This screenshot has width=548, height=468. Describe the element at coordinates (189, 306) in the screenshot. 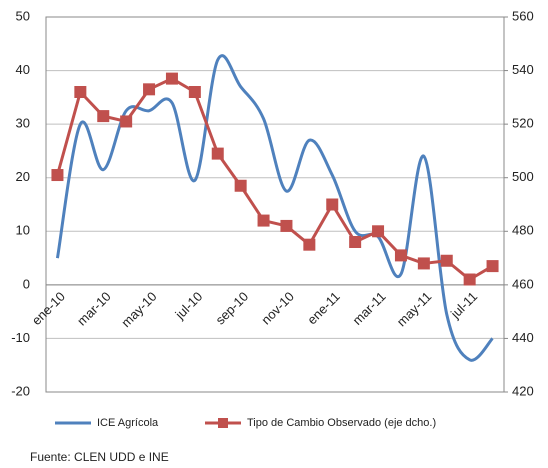

I see `x-tick-label: jul-10` at that location.